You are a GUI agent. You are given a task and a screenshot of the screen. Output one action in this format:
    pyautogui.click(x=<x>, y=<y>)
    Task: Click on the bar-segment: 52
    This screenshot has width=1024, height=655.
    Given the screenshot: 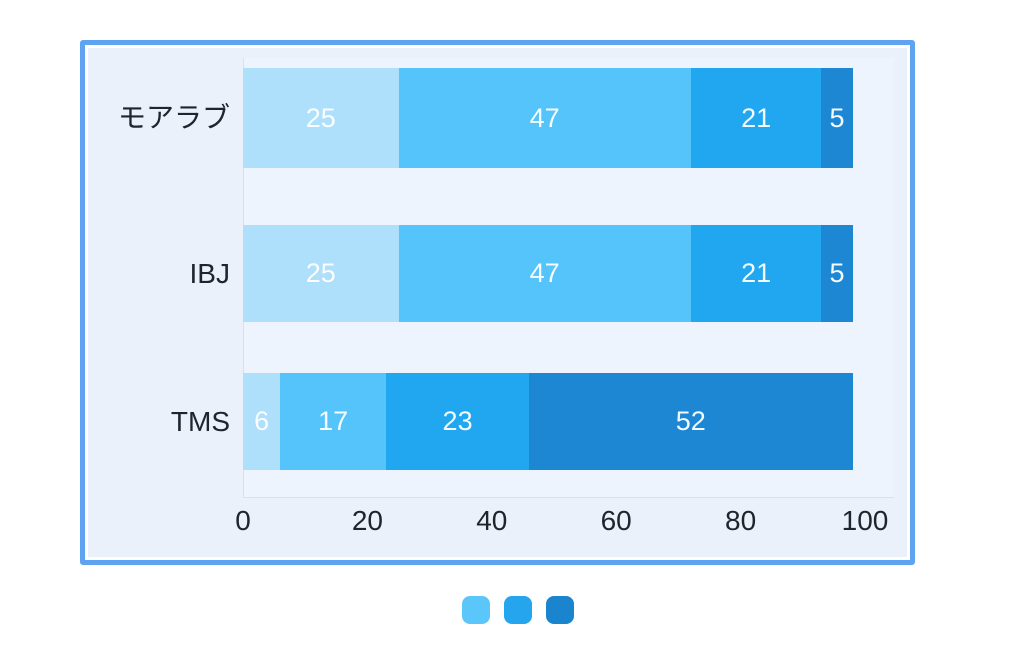 What is the action you would take?
    pyautogui.click(x=691, y=421)
    